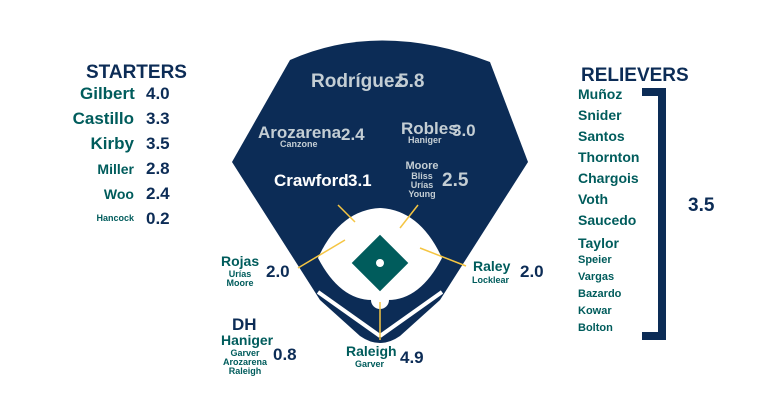 The width and height of the screenshot is (768, 402). Describe the element at coordinates (136, 72) in the screenshot. I see `starters-title: STARTERS` at that location.